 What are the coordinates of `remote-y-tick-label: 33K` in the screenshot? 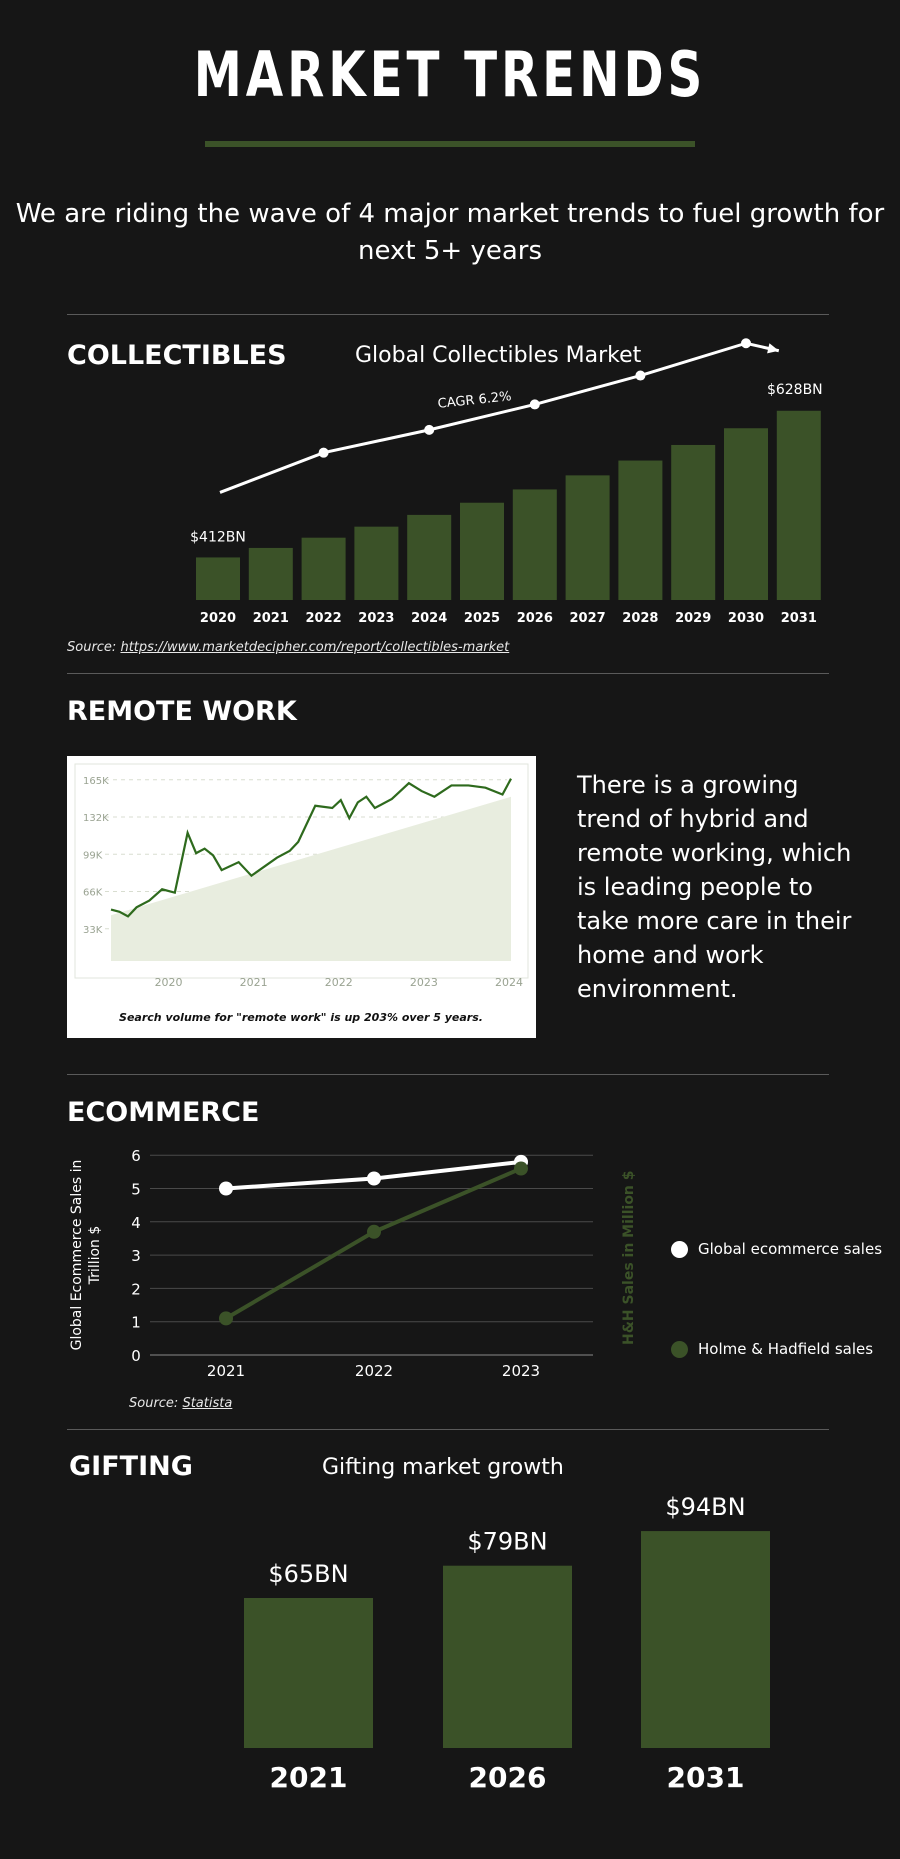 It's located at (93, 930).